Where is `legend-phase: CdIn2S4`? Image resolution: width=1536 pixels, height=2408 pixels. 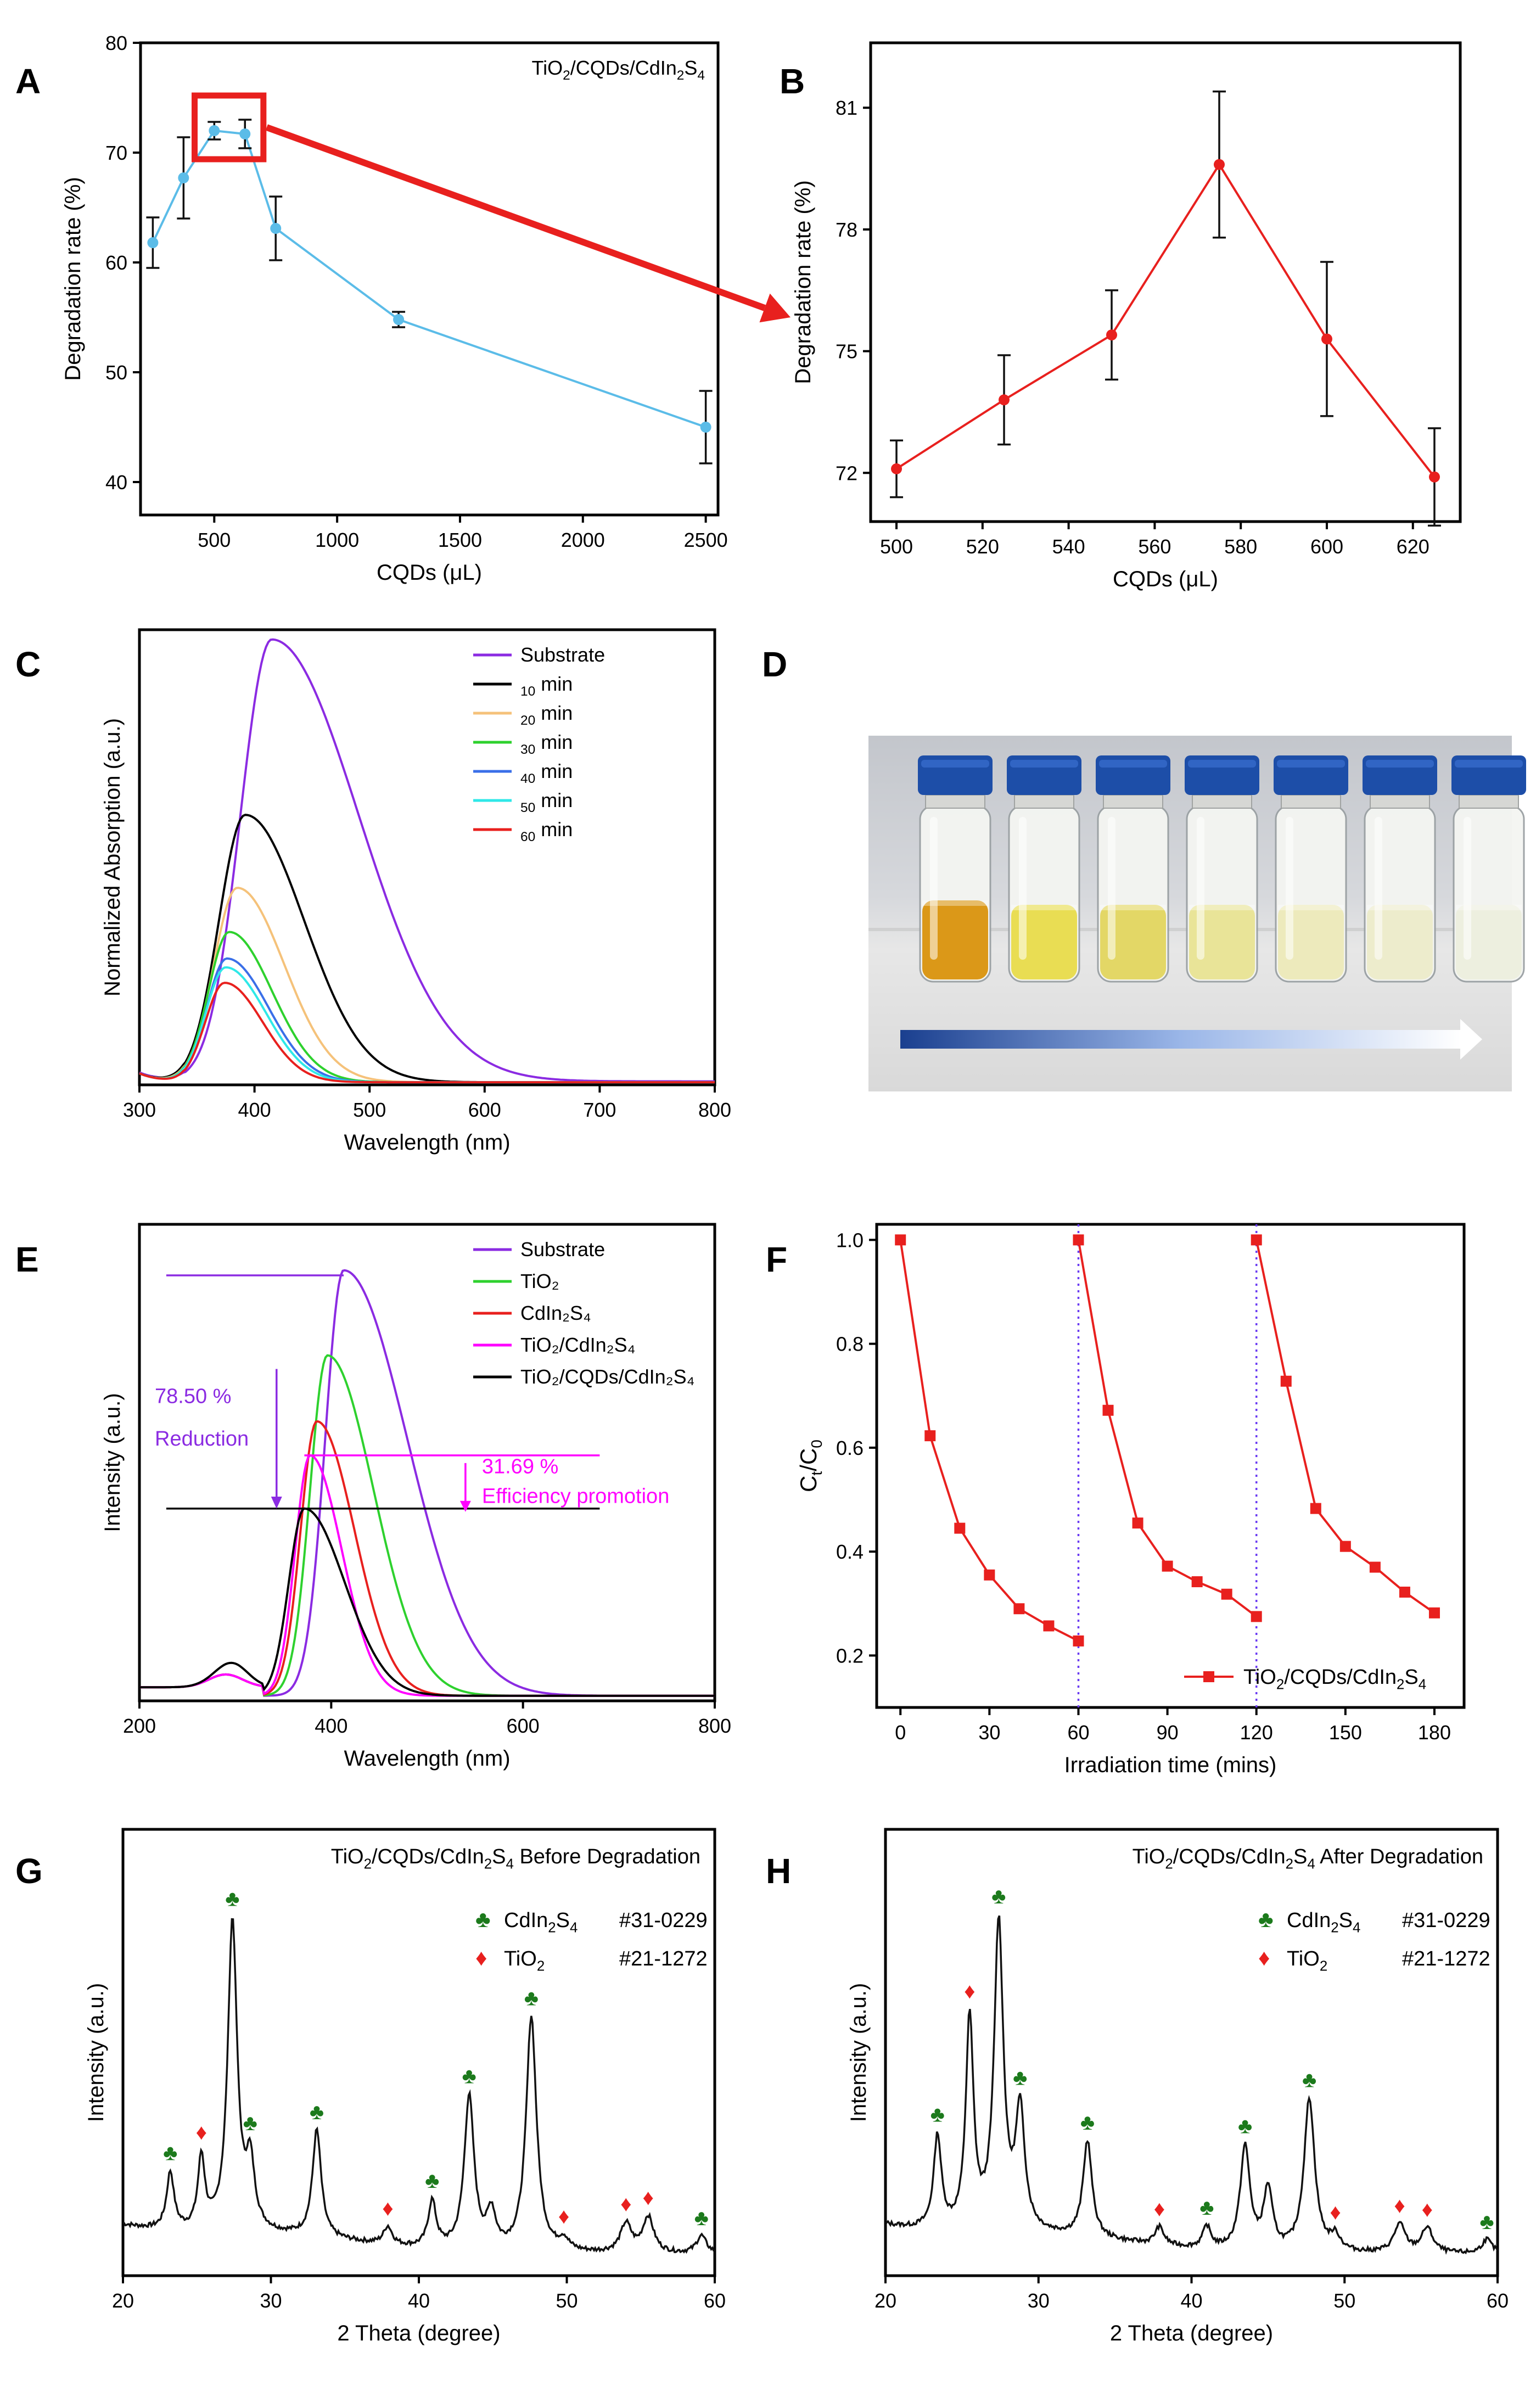
legend-phase: CdIn2S4 is located at coordinates (541, 1922).